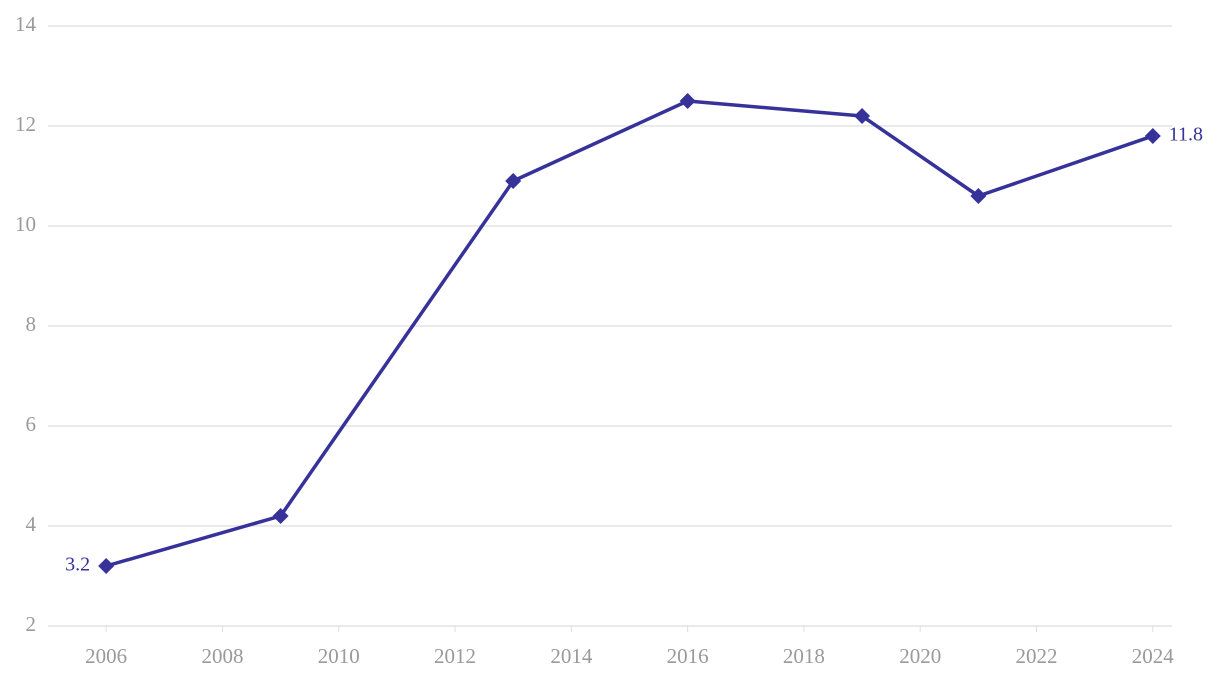  What do you see at coordinates (31, 624) in the screenshot?
I see `y-tick-label: 2` at bounding box center [31, 624].